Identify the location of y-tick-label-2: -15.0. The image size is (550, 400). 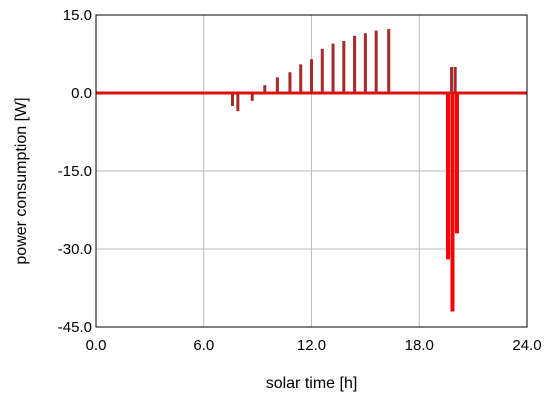
(75, 171).